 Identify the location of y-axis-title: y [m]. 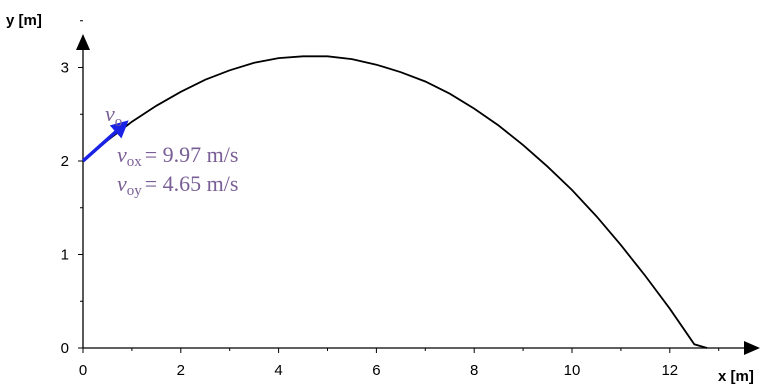
(24, 20).